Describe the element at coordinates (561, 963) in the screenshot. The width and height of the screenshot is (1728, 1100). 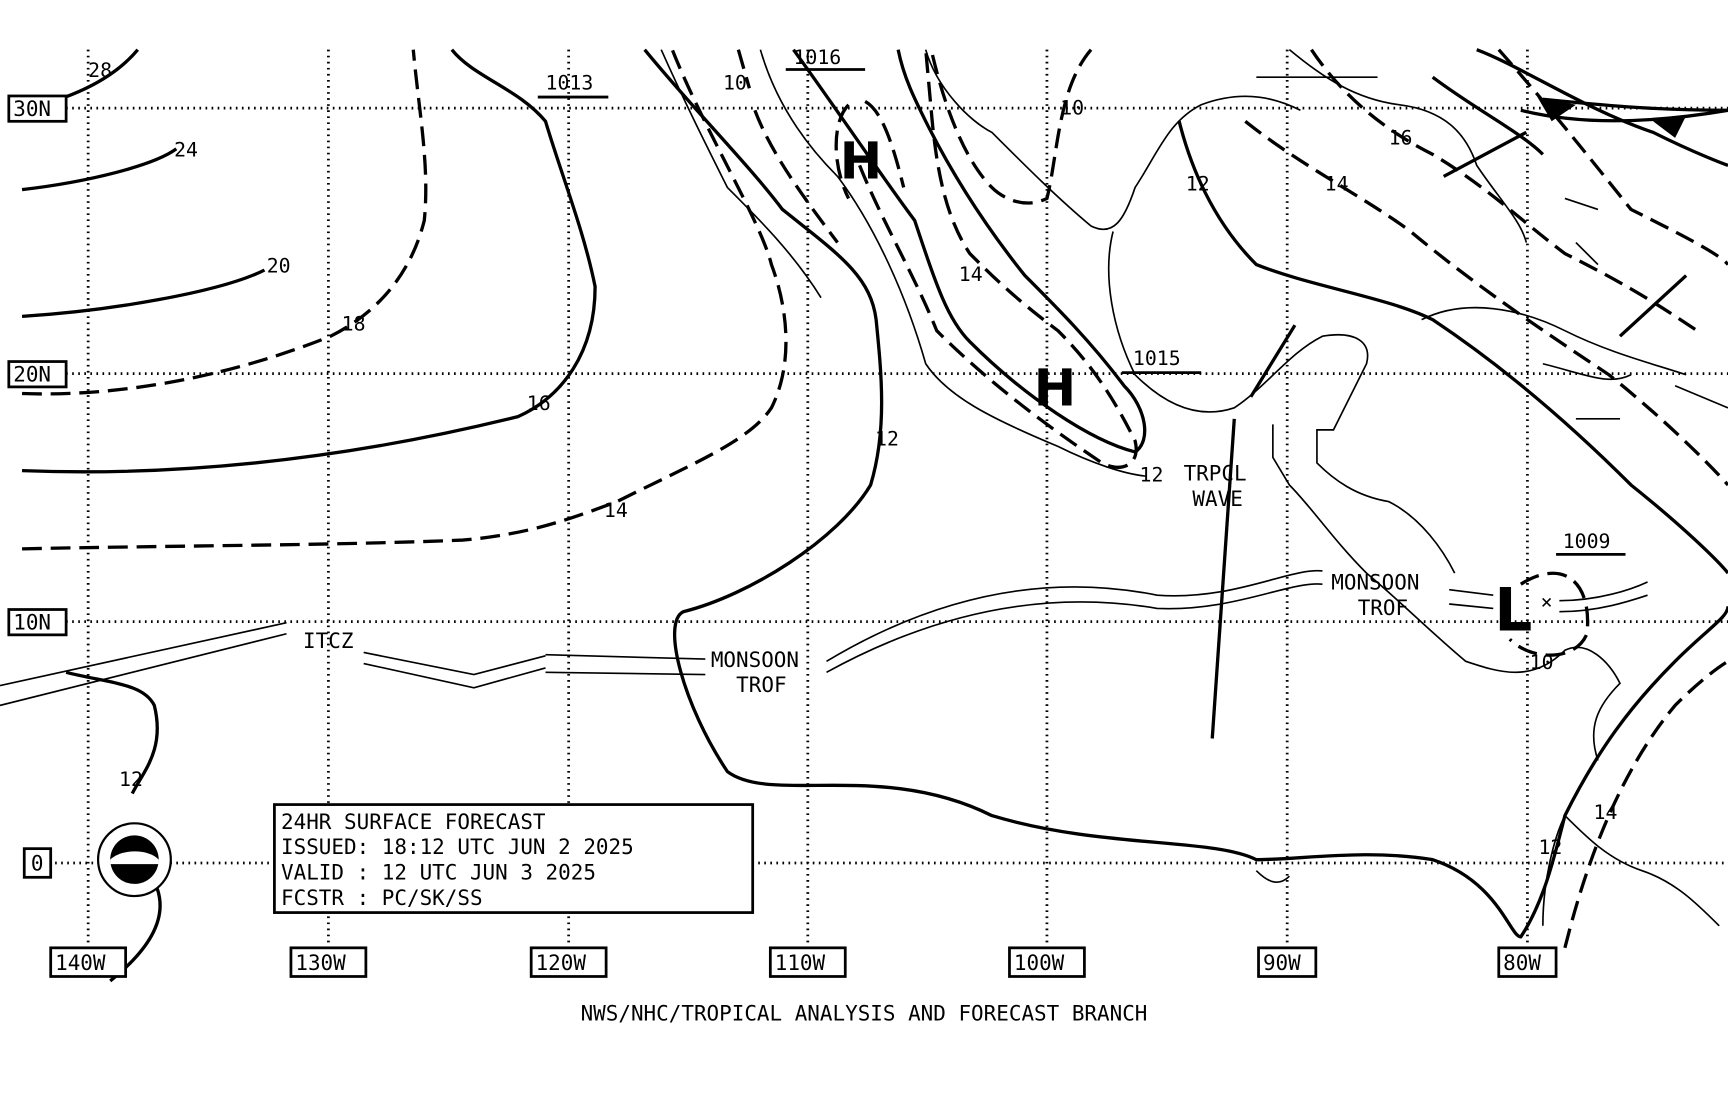
I see `lon-label: 120W` at that location.